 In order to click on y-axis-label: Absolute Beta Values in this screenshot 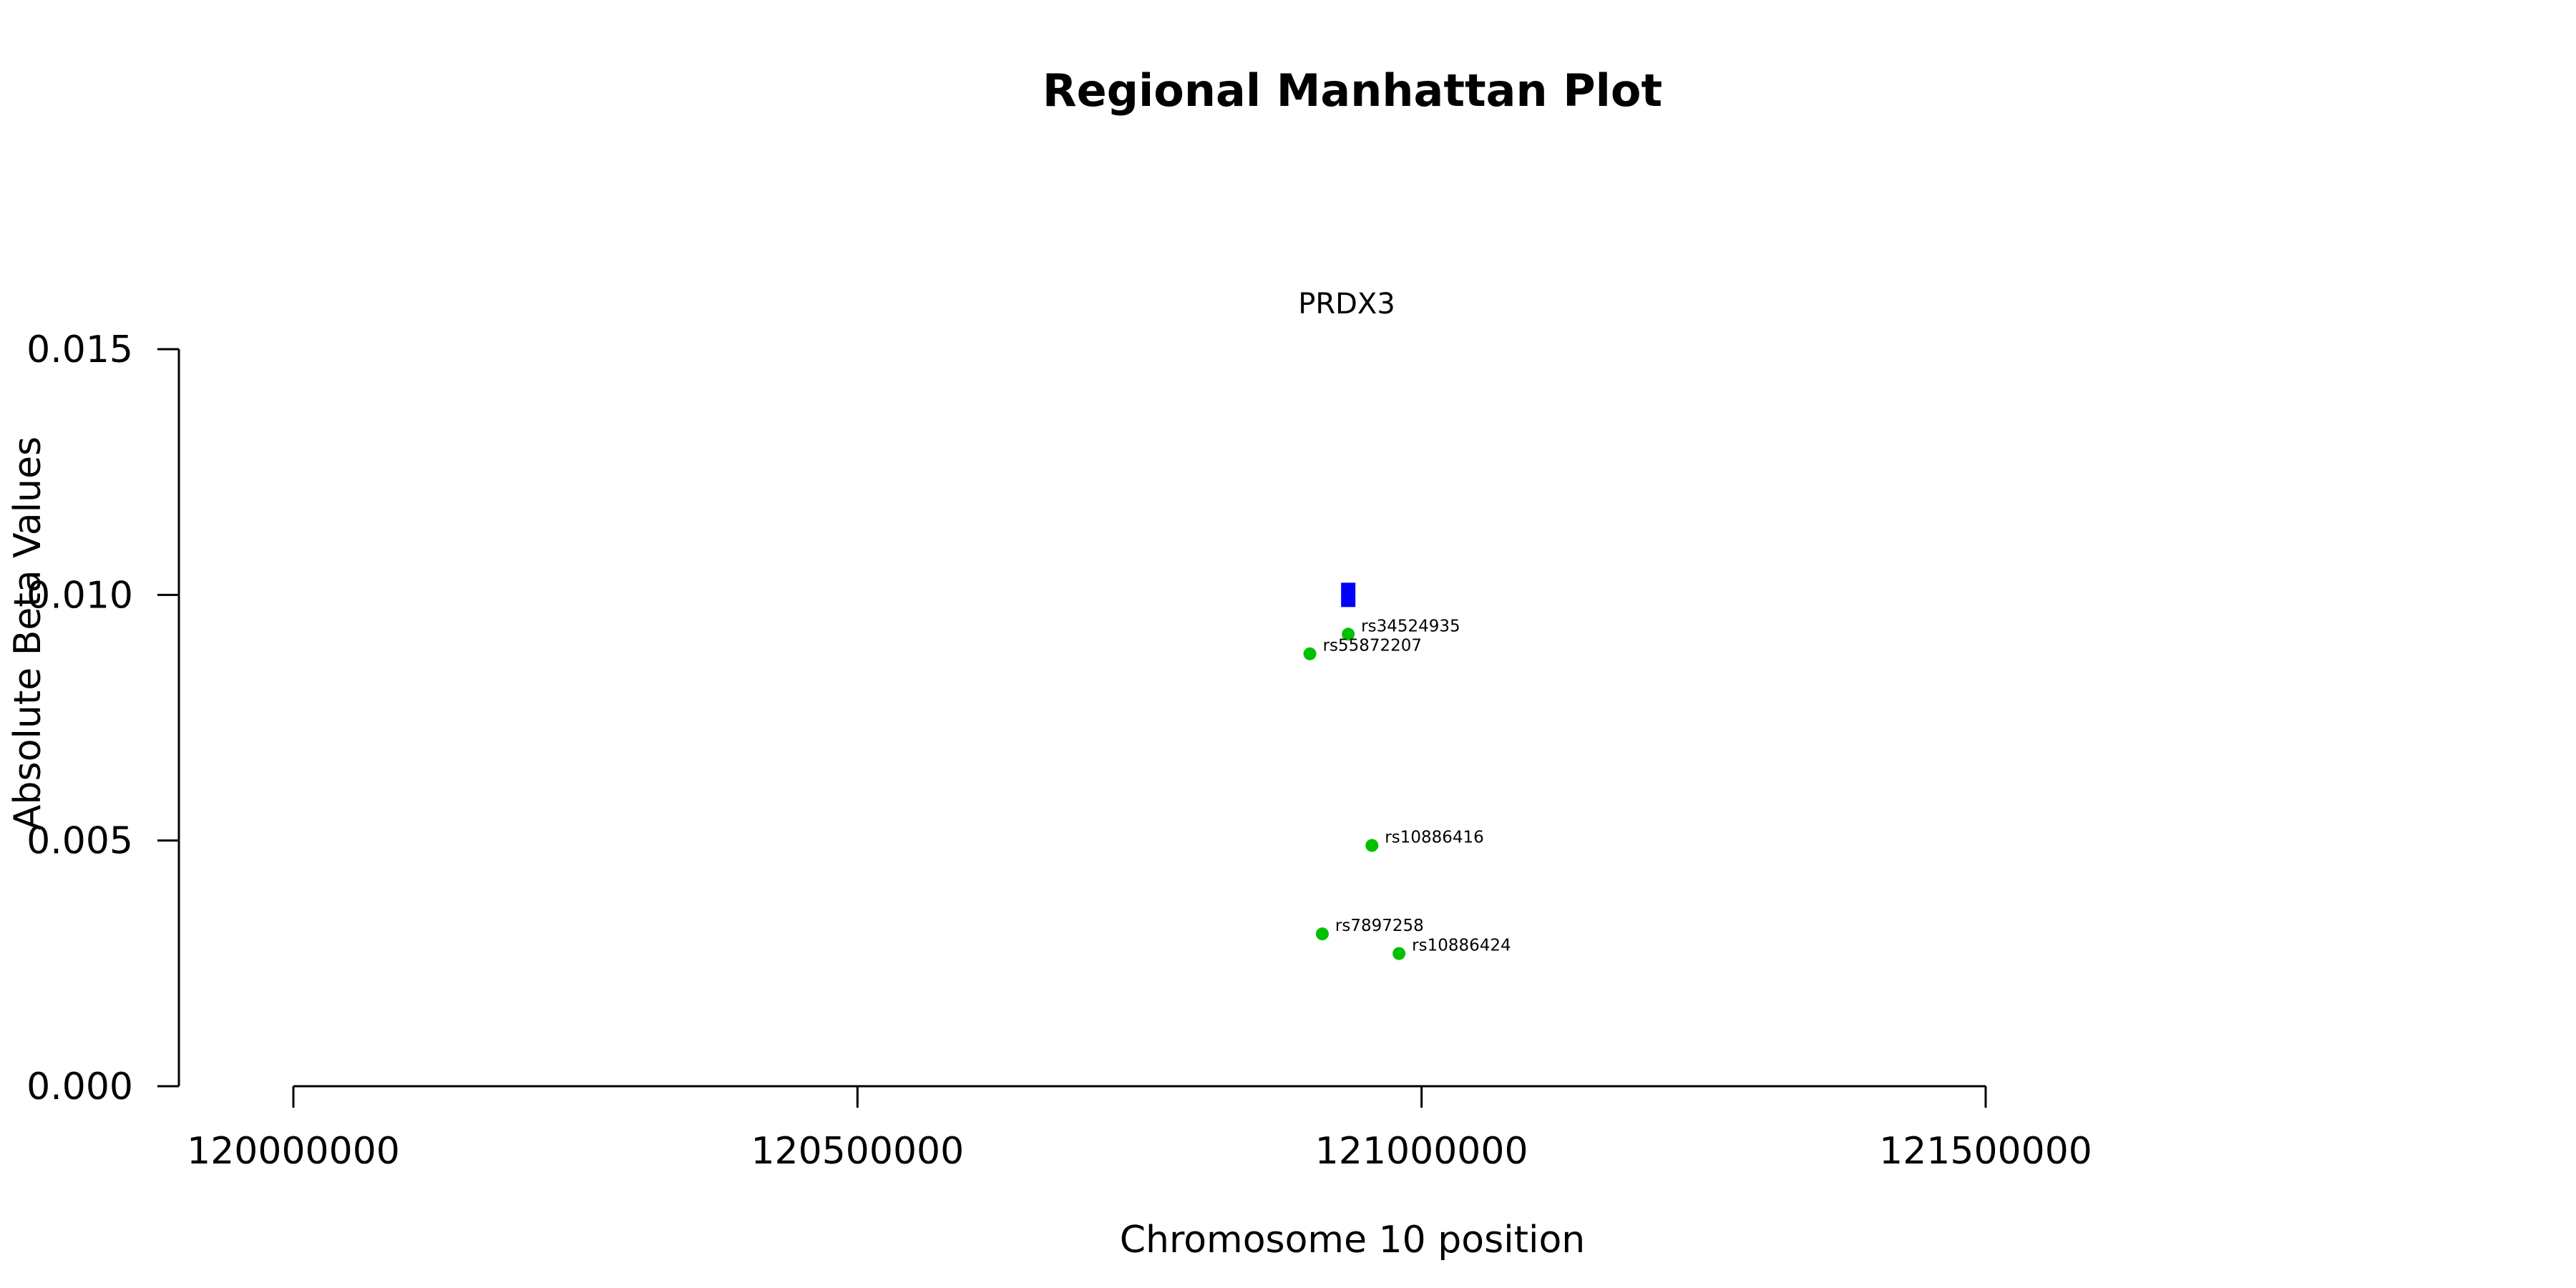, I will do `click(27, 633)`.